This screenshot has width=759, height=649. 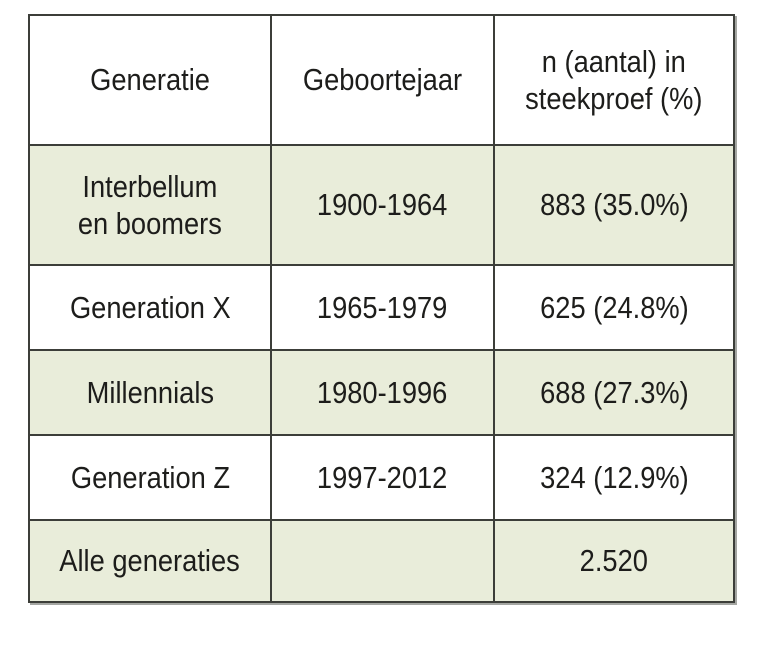 I want to click on column-header-steekproef-label: n (aantal) in steekproef (%), so click(x=614, y=79).